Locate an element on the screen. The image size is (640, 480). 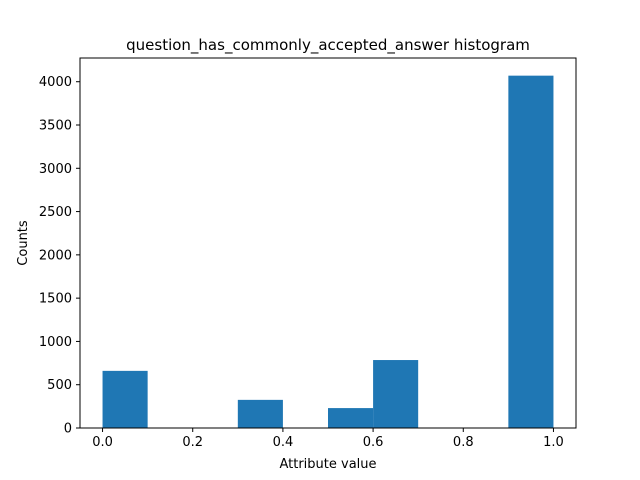
x-tick-label: 0.2 is located at coordinates (192, 442).